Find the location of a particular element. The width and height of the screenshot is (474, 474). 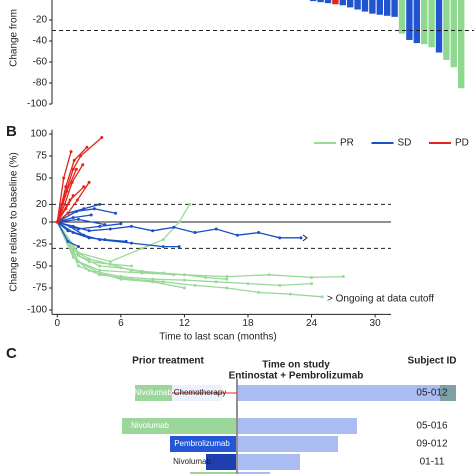

prior-label: Chemotherapy is located at coordinates (200, 392).